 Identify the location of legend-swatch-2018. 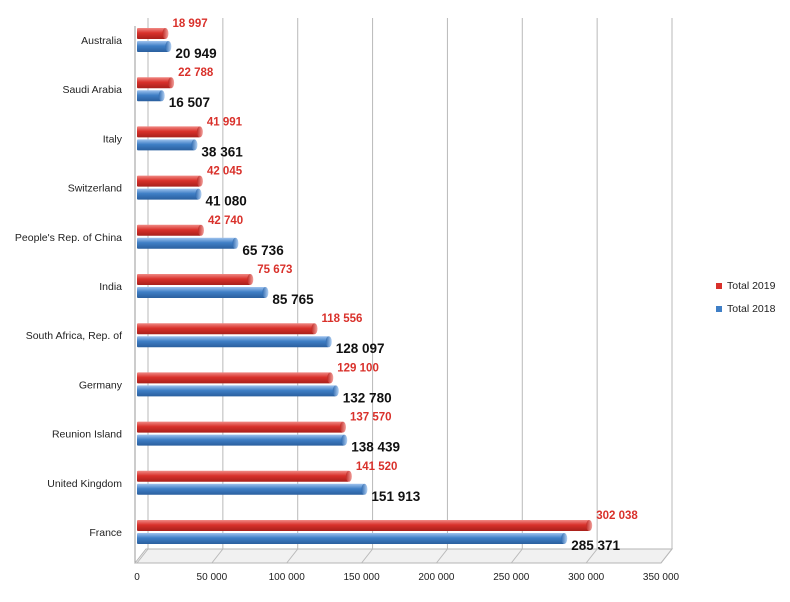
(719, 309).